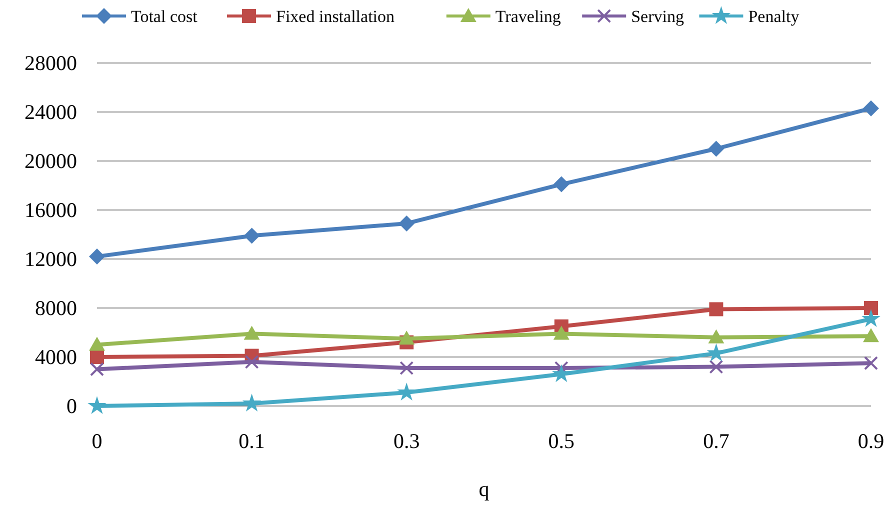 The width and height of the screenshot is (891, 516). I want to click on y-tick-label: 8000, so click(56, 308).